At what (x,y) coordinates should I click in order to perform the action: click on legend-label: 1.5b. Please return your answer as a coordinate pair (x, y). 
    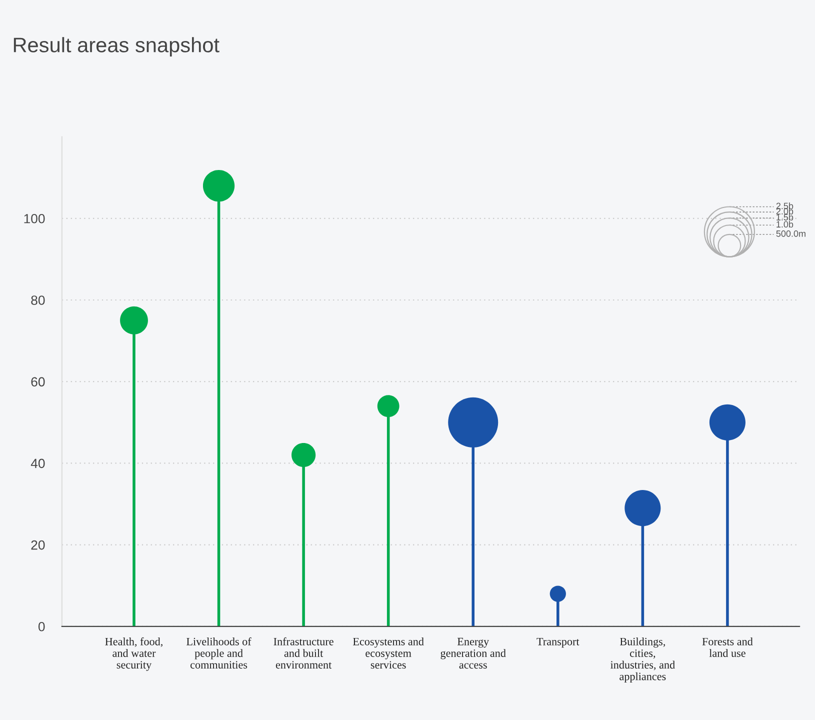
    Looking at the image, I should click on (785, 217).